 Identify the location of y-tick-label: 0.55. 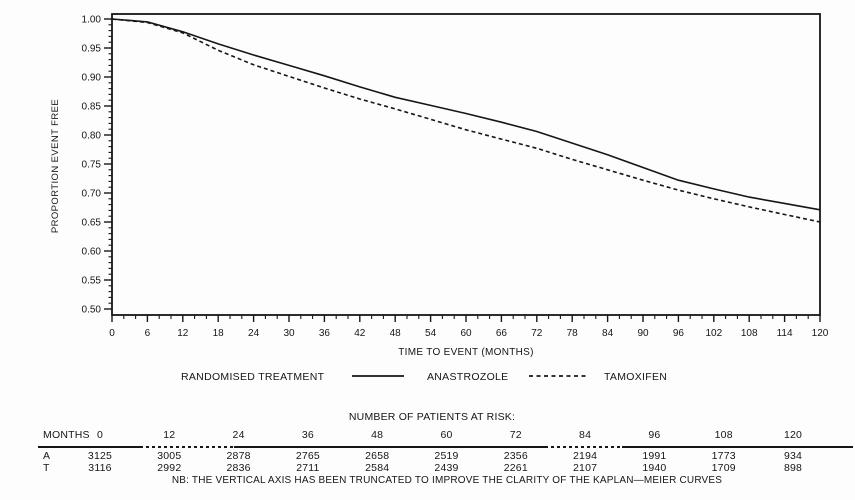
(92, 281).